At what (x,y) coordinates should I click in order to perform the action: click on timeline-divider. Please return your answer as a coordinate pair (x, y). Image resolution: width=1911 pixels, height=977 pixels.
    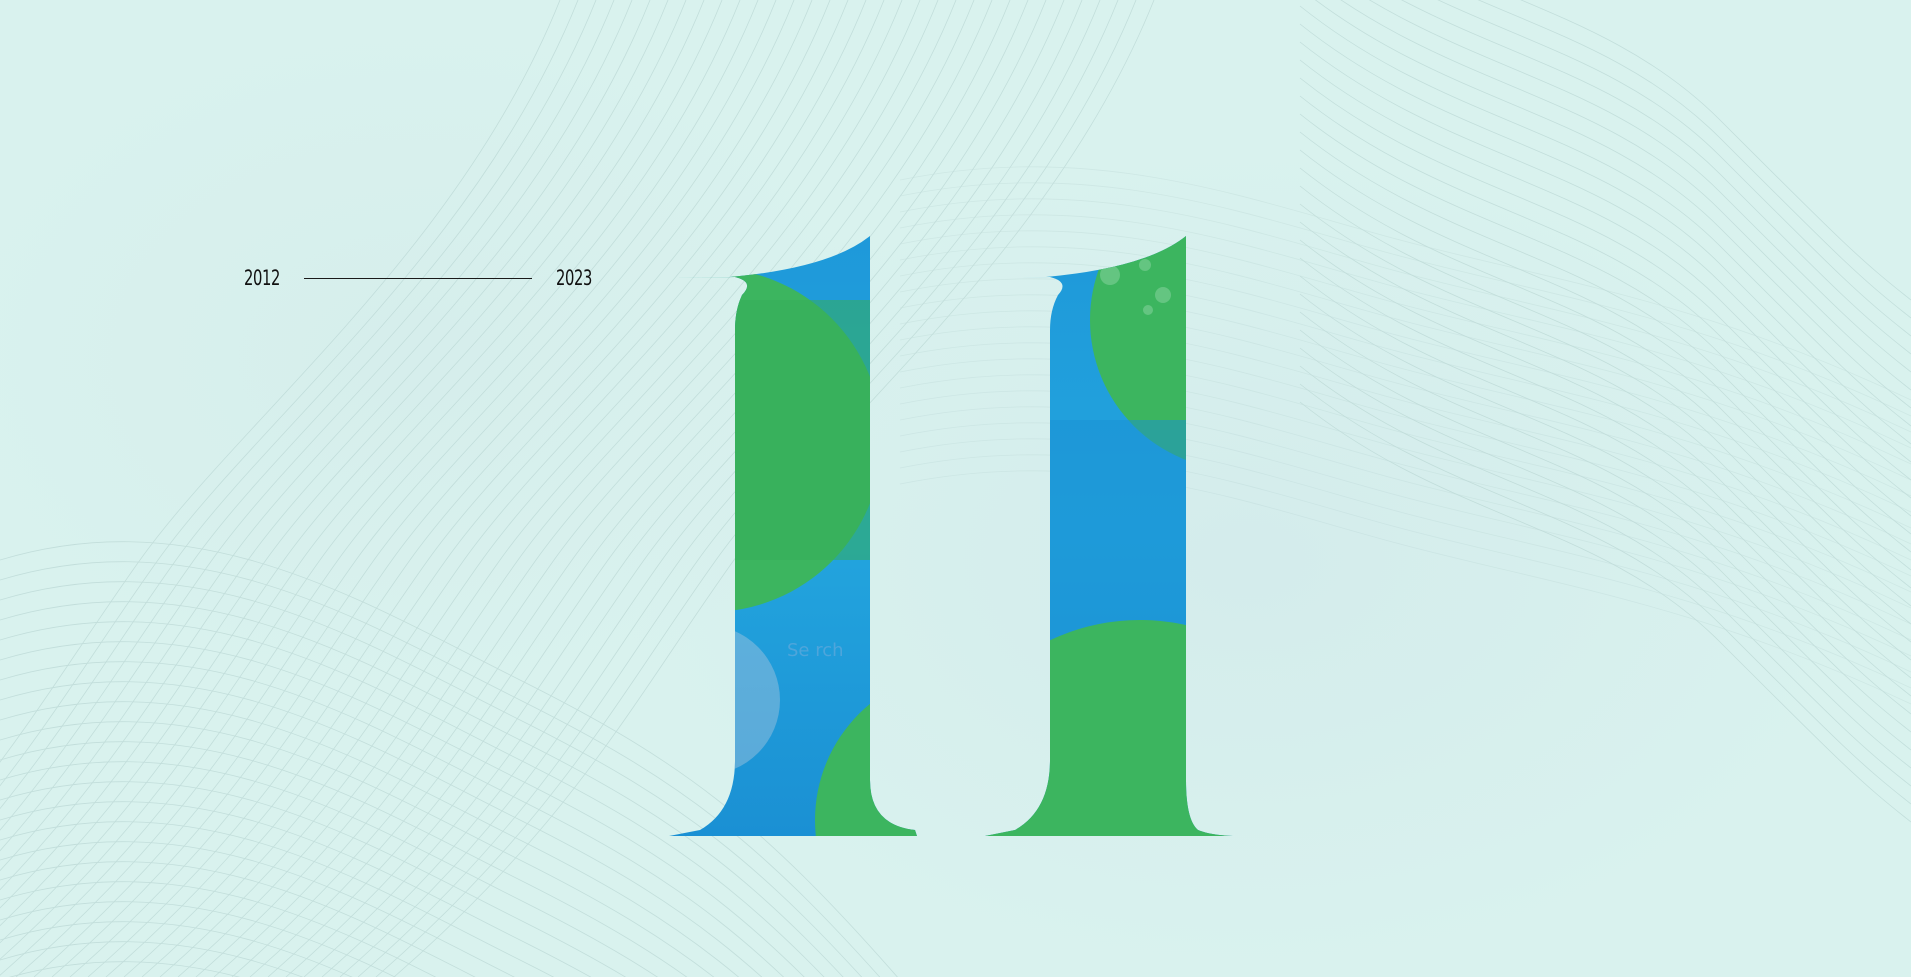
    Looking at the image, I should click on (418, 278).